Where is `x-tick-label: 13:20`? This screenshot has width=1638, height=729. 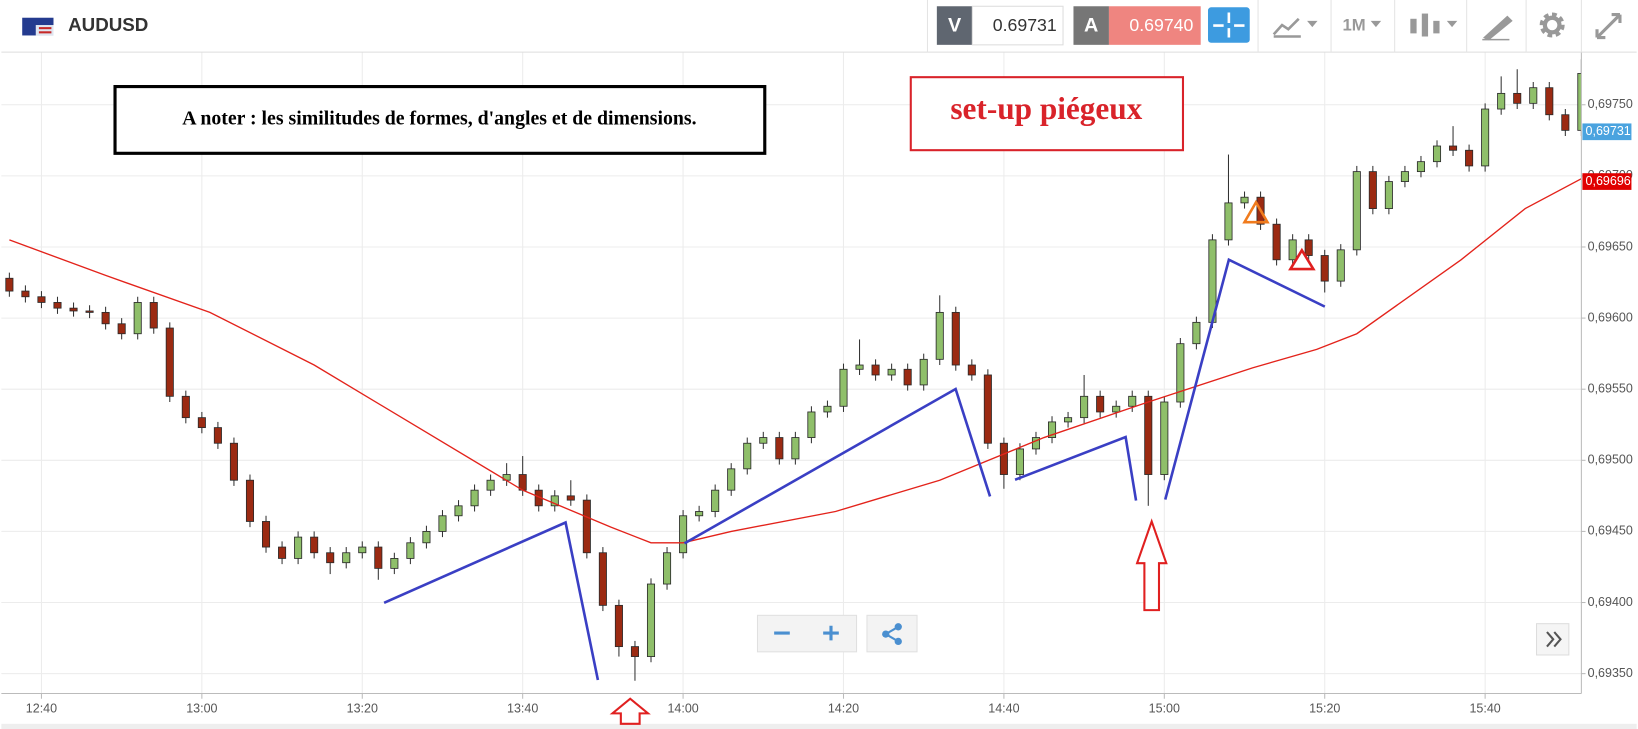
x-tick-label: 13:20 is located at coordinates (362, 708).